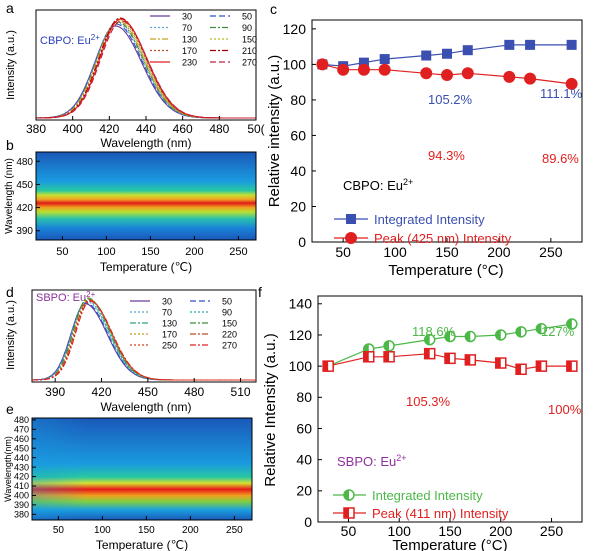  I want to click on panel-a-frame, so click(146, 65).